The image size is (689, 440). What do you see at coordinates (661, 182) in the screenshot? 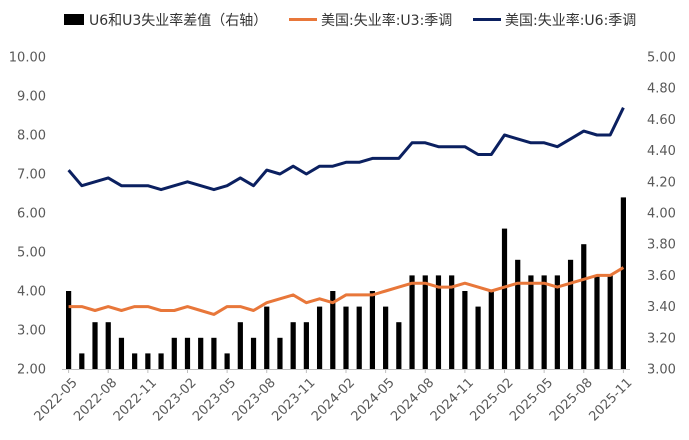
I see `right-tick-label: 4.20` at bounding box center [661, 182].